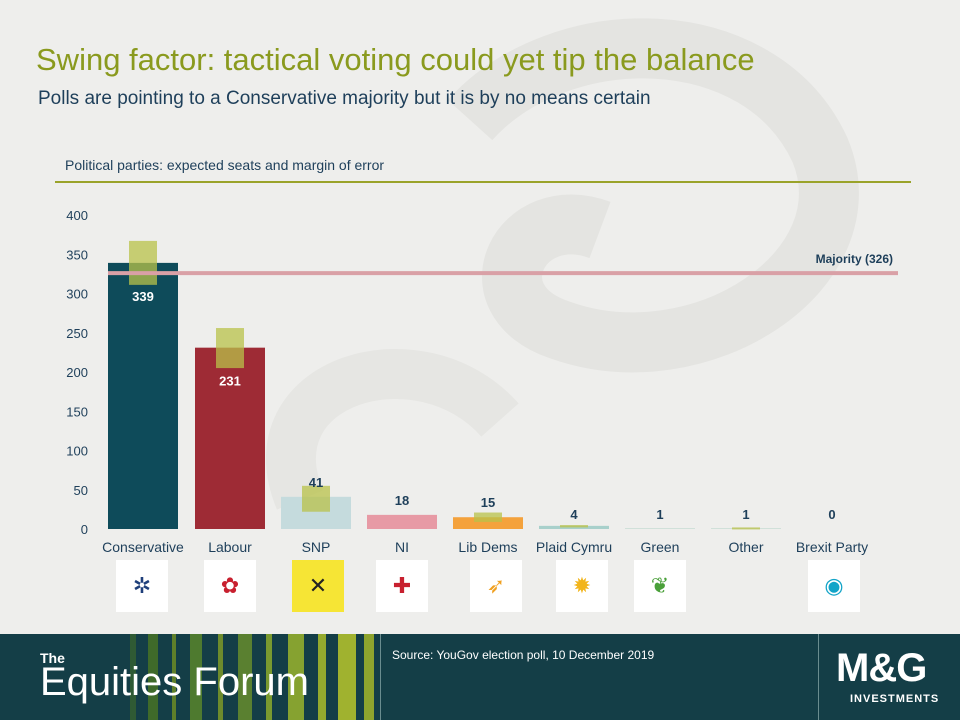  What do you see at coordinates (81, 490) in the screenshot?
I see `y-tick-label: 50` at bounding box center [81, 490].